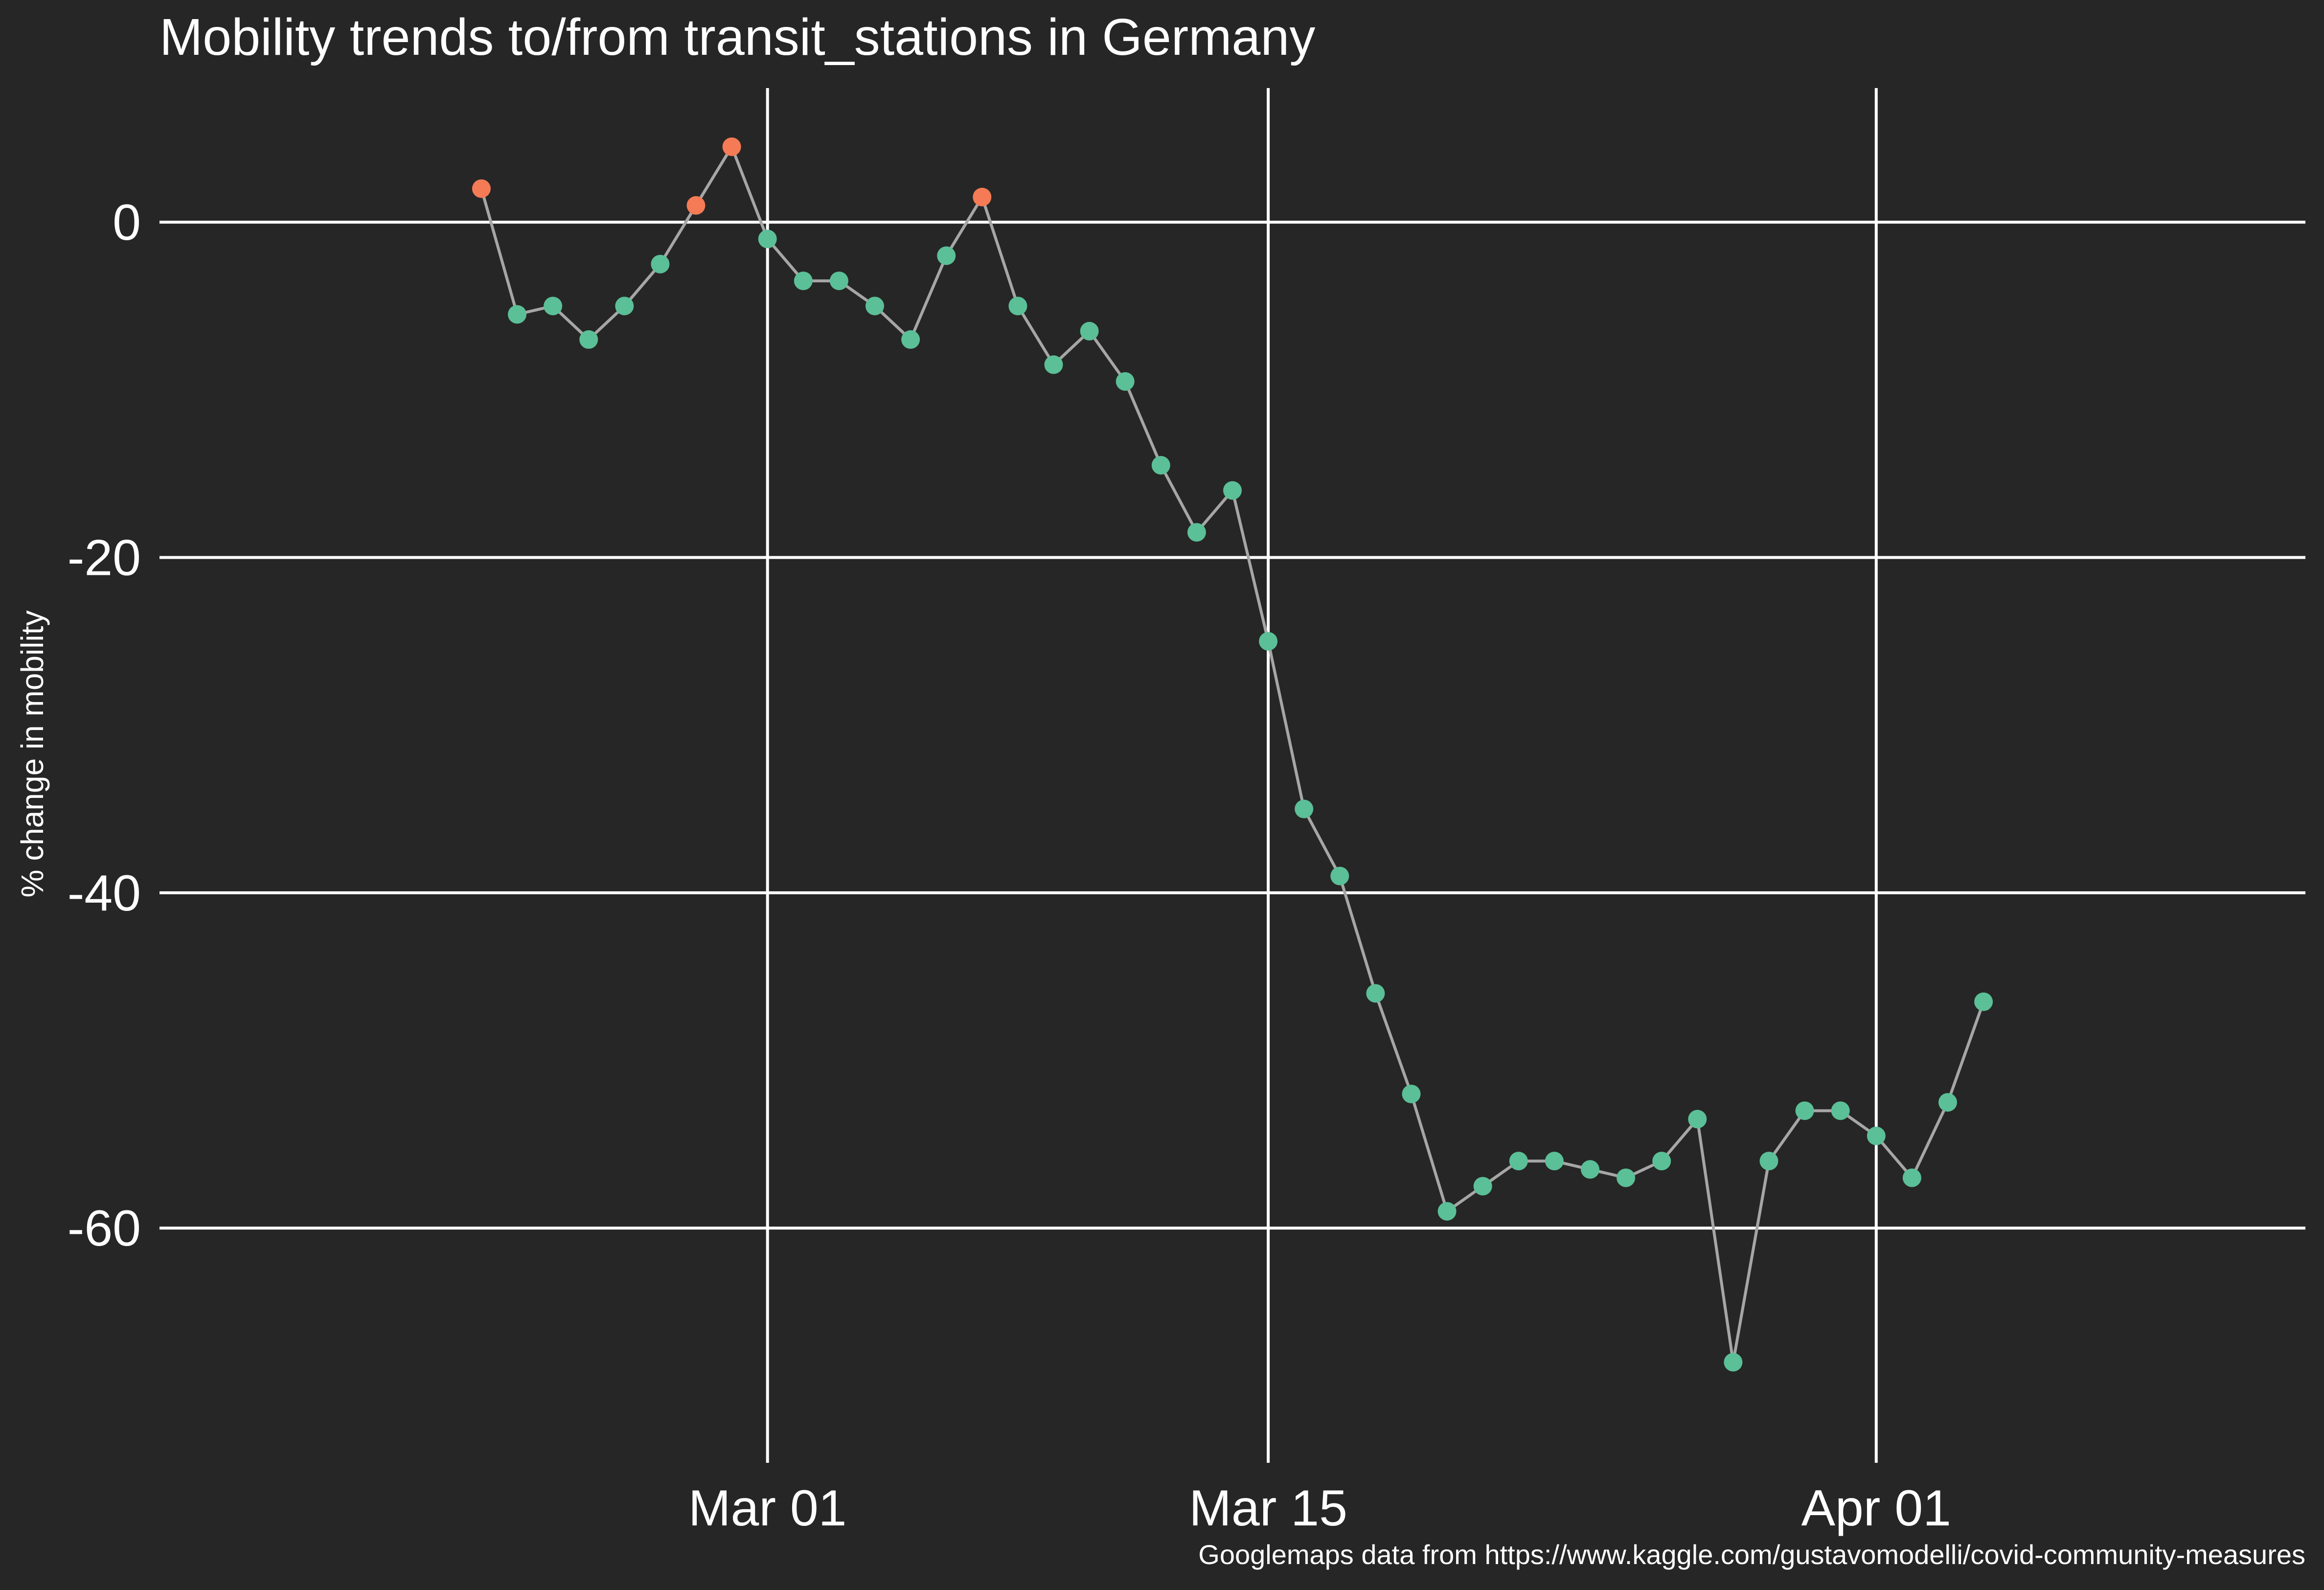 This screenshot has width=2324, height=1590. What do you see at coordinates (105, 894) in the screenshot?
I see `y-tick-label: -40` at bounding box center [105, 894].